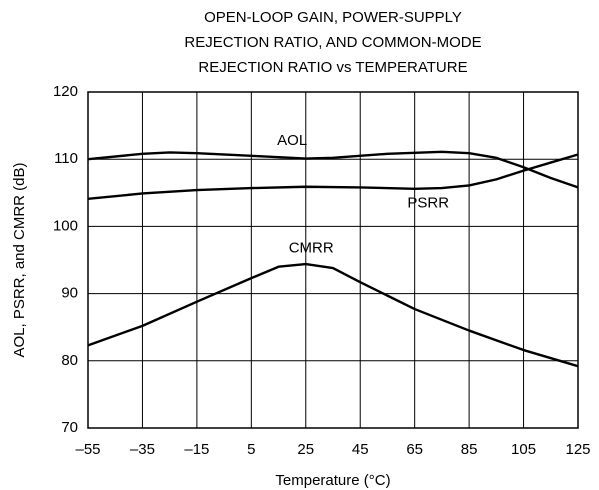 The height and width of the screenshot is (490, 599). What do you see at coordinates (305, 449) in the screenshot?
I see `x-tick-label: 25` at bounding box center [305, 449].